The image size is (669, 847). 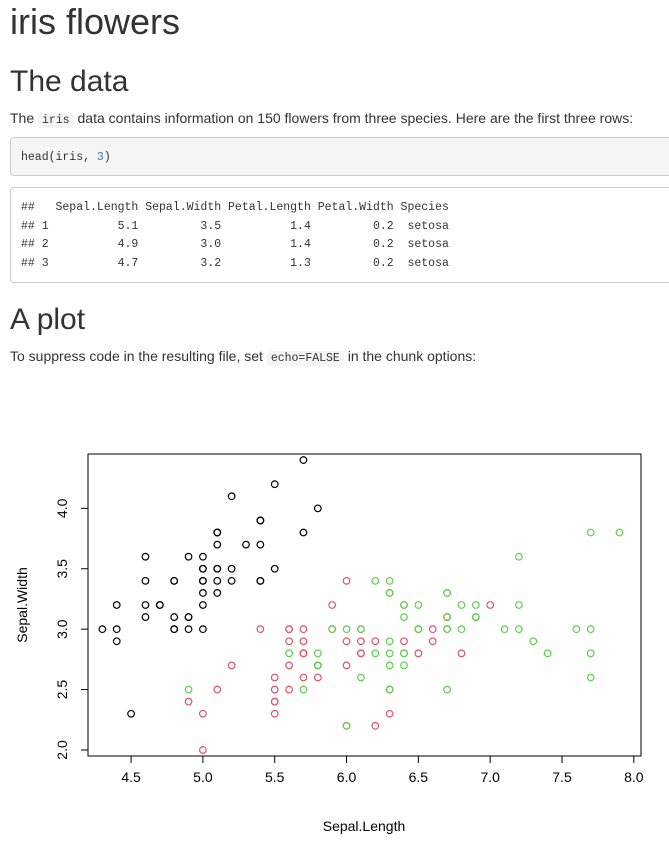 What do you see at coordinates (69, 81) in the screenshot?
I see `section-heading-data: The data` at bounding box center [69, 81].